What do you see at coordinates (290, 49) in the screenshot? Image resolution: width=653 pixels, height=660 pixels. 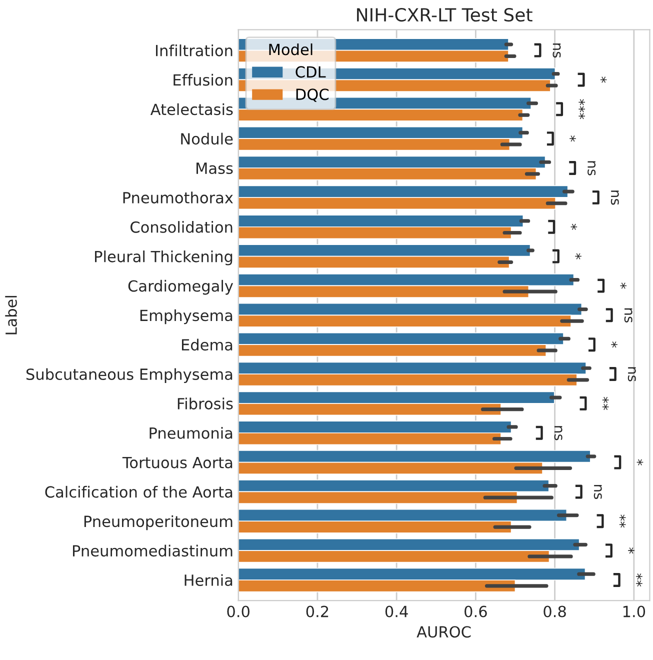 I see `legend-title: Model` at bounding box center [290, 49].